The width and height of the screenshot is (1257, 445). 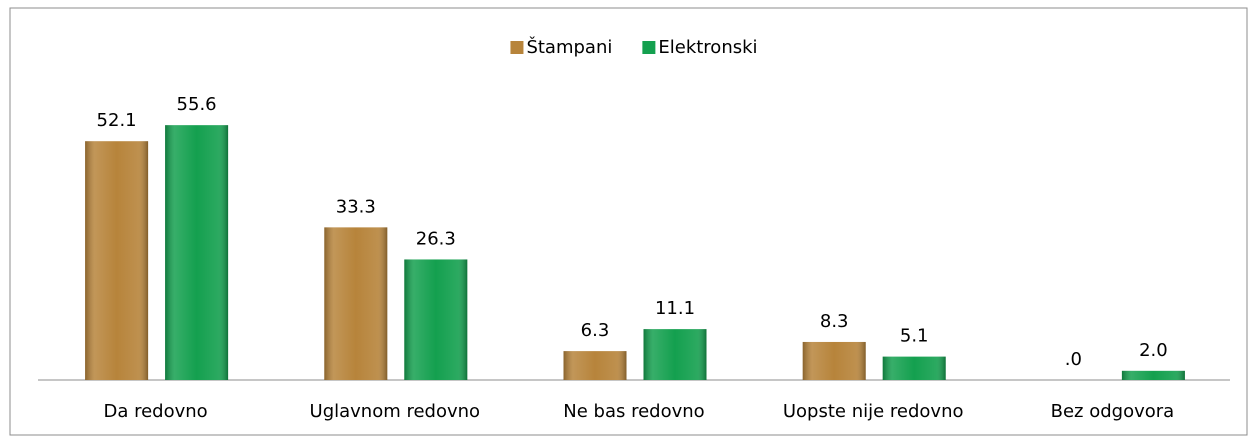 What do you see at coordinates (707, 47) in the screenshot?
I see `legend-label: Elektronski` at bounding box center [707, 47].